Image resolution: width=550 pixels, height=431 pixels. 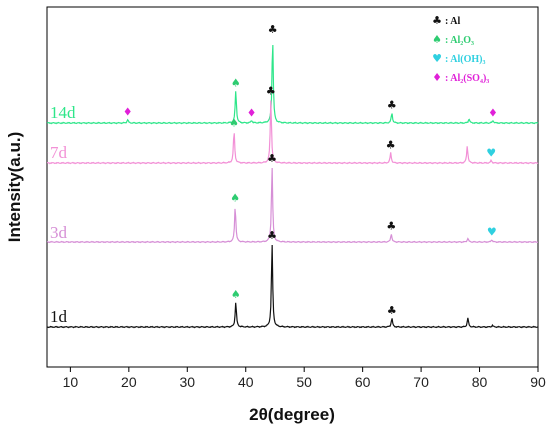 I want to click on x-axis-title: 2θ(degree), so click(x=292, y=414).